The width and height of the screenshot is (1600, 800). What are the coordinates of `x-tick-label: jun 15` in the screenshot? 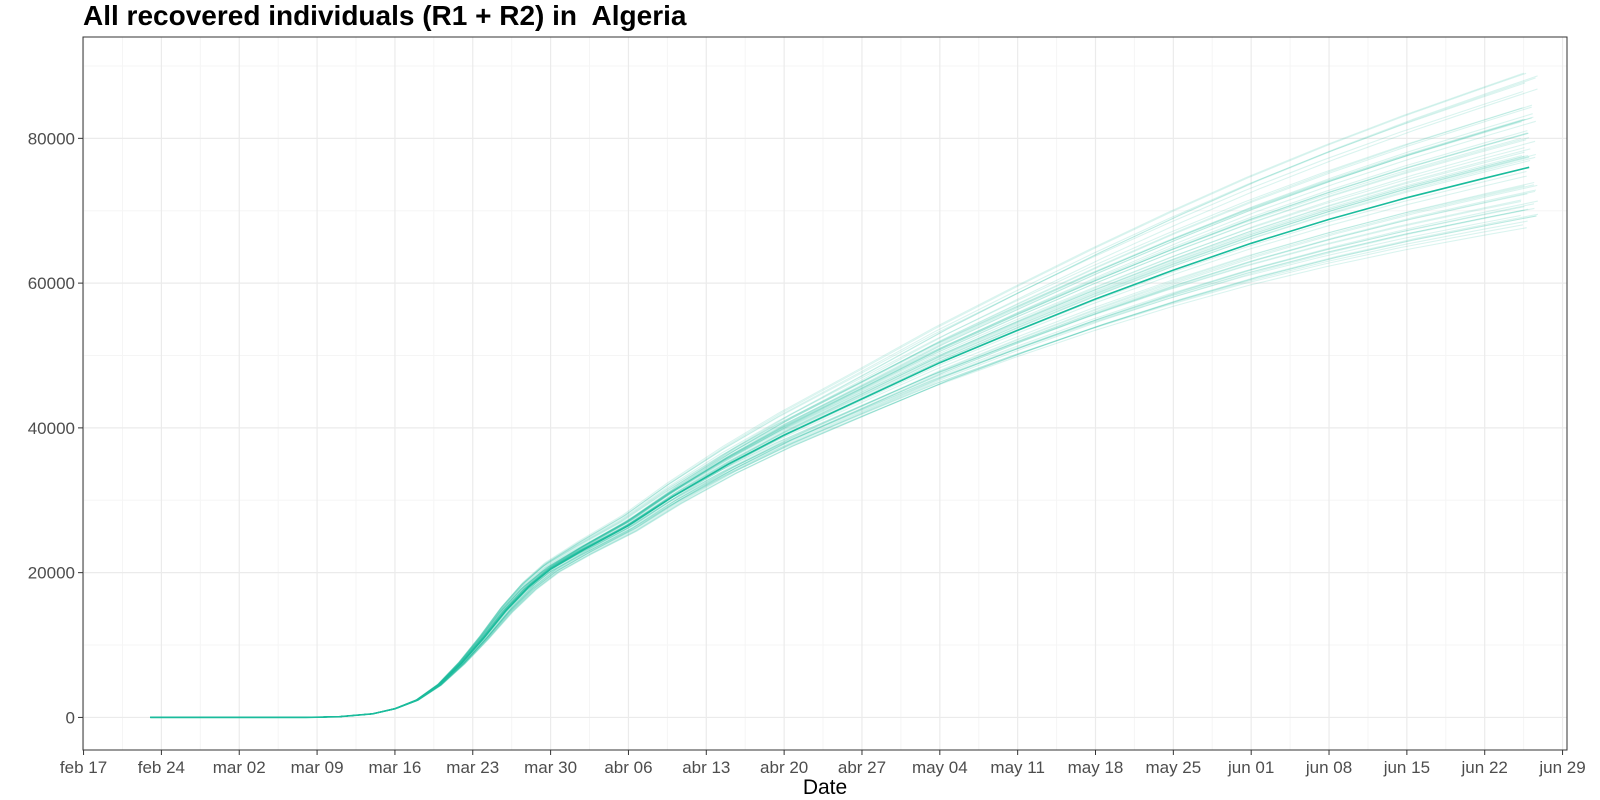 It's located at (1406, 767).